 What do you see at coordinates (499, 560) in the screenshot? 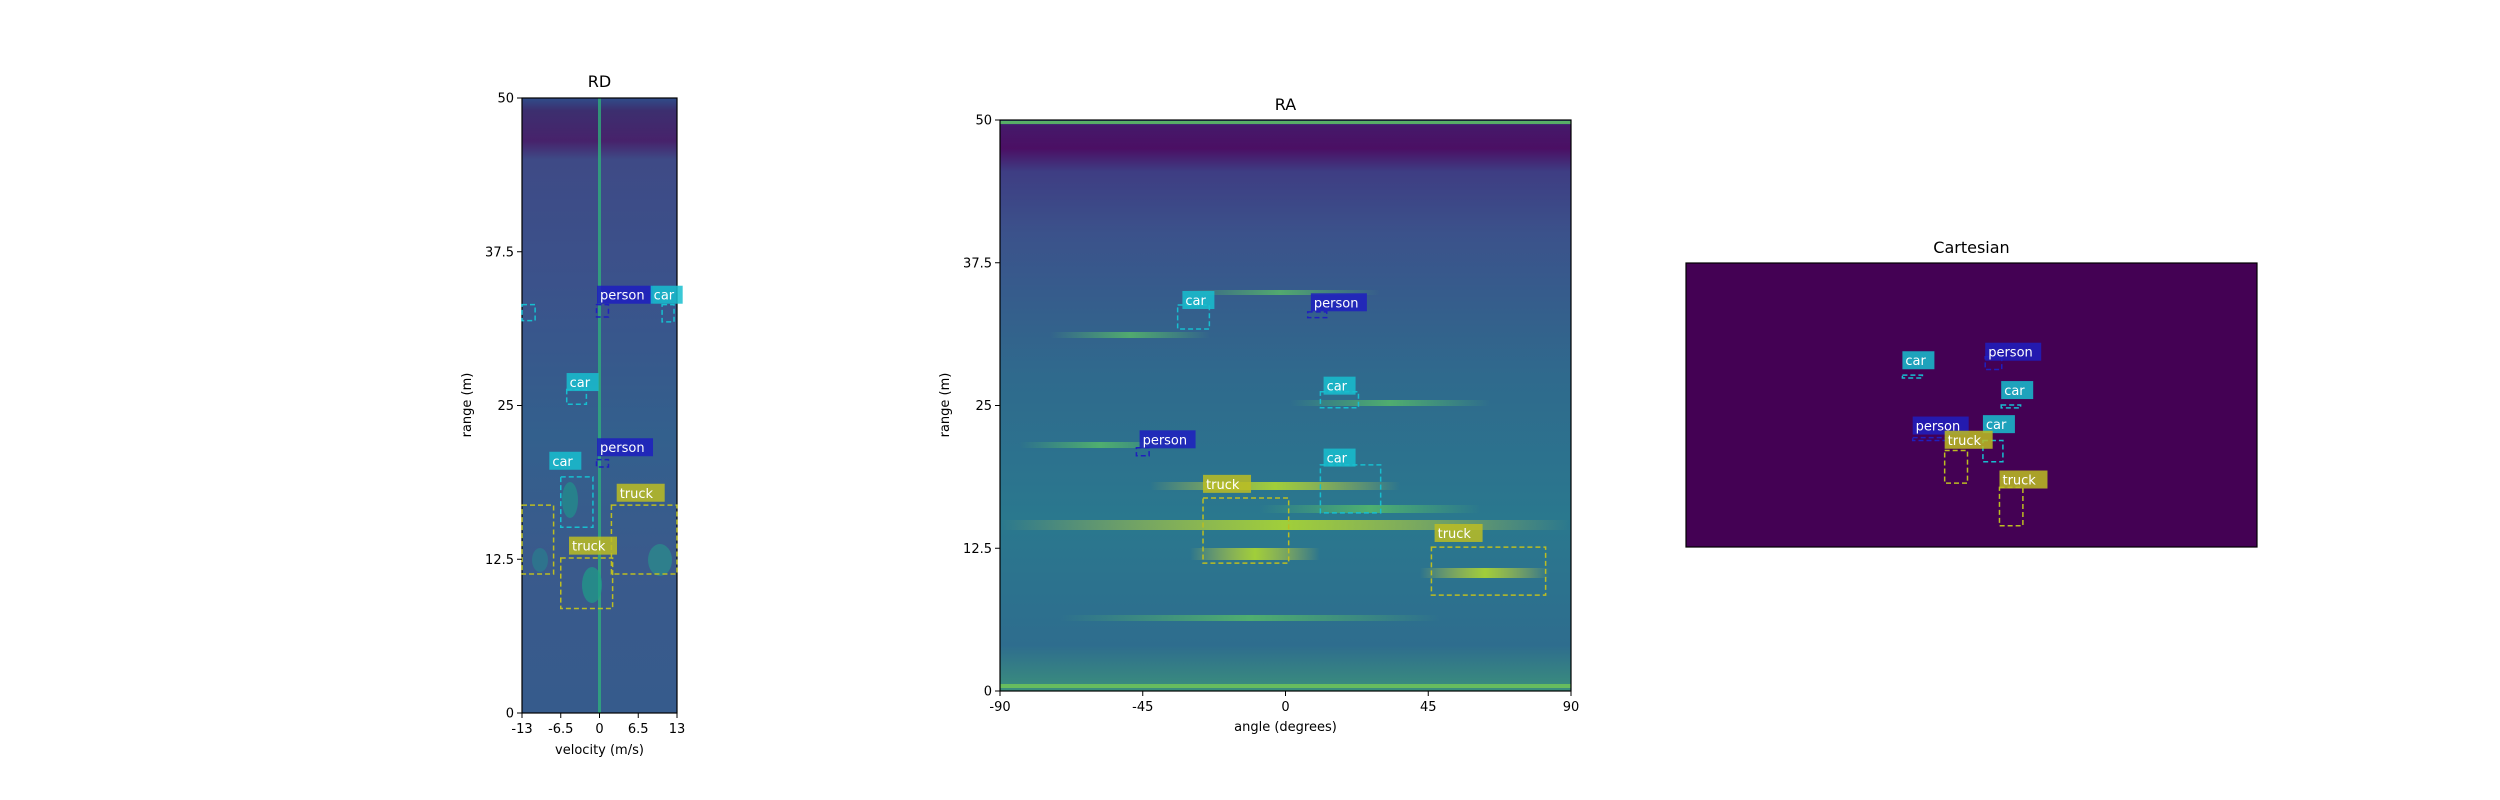
I see `rd-ytick-label: 12.5` at bounding box center [499, 560].